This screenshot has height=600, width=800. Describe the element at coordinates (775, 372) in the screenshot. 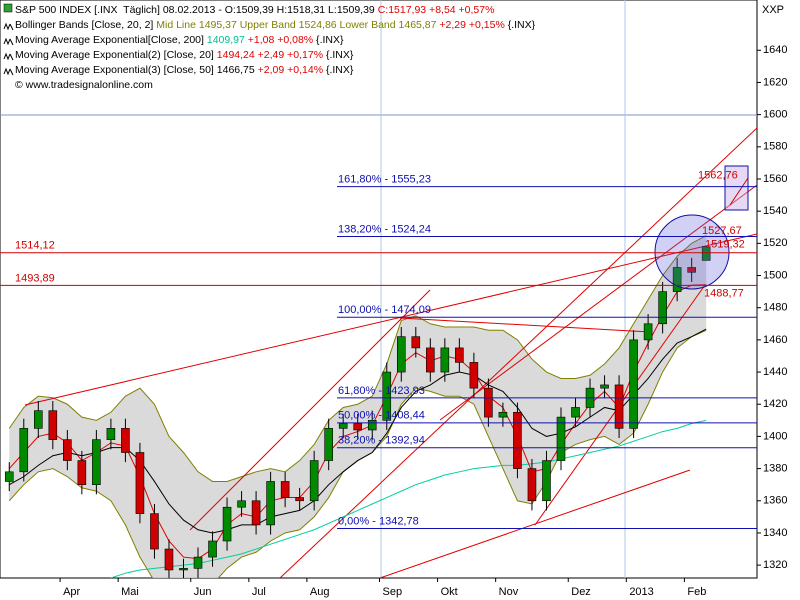

I see `y-tick-label: 1440` at that location.